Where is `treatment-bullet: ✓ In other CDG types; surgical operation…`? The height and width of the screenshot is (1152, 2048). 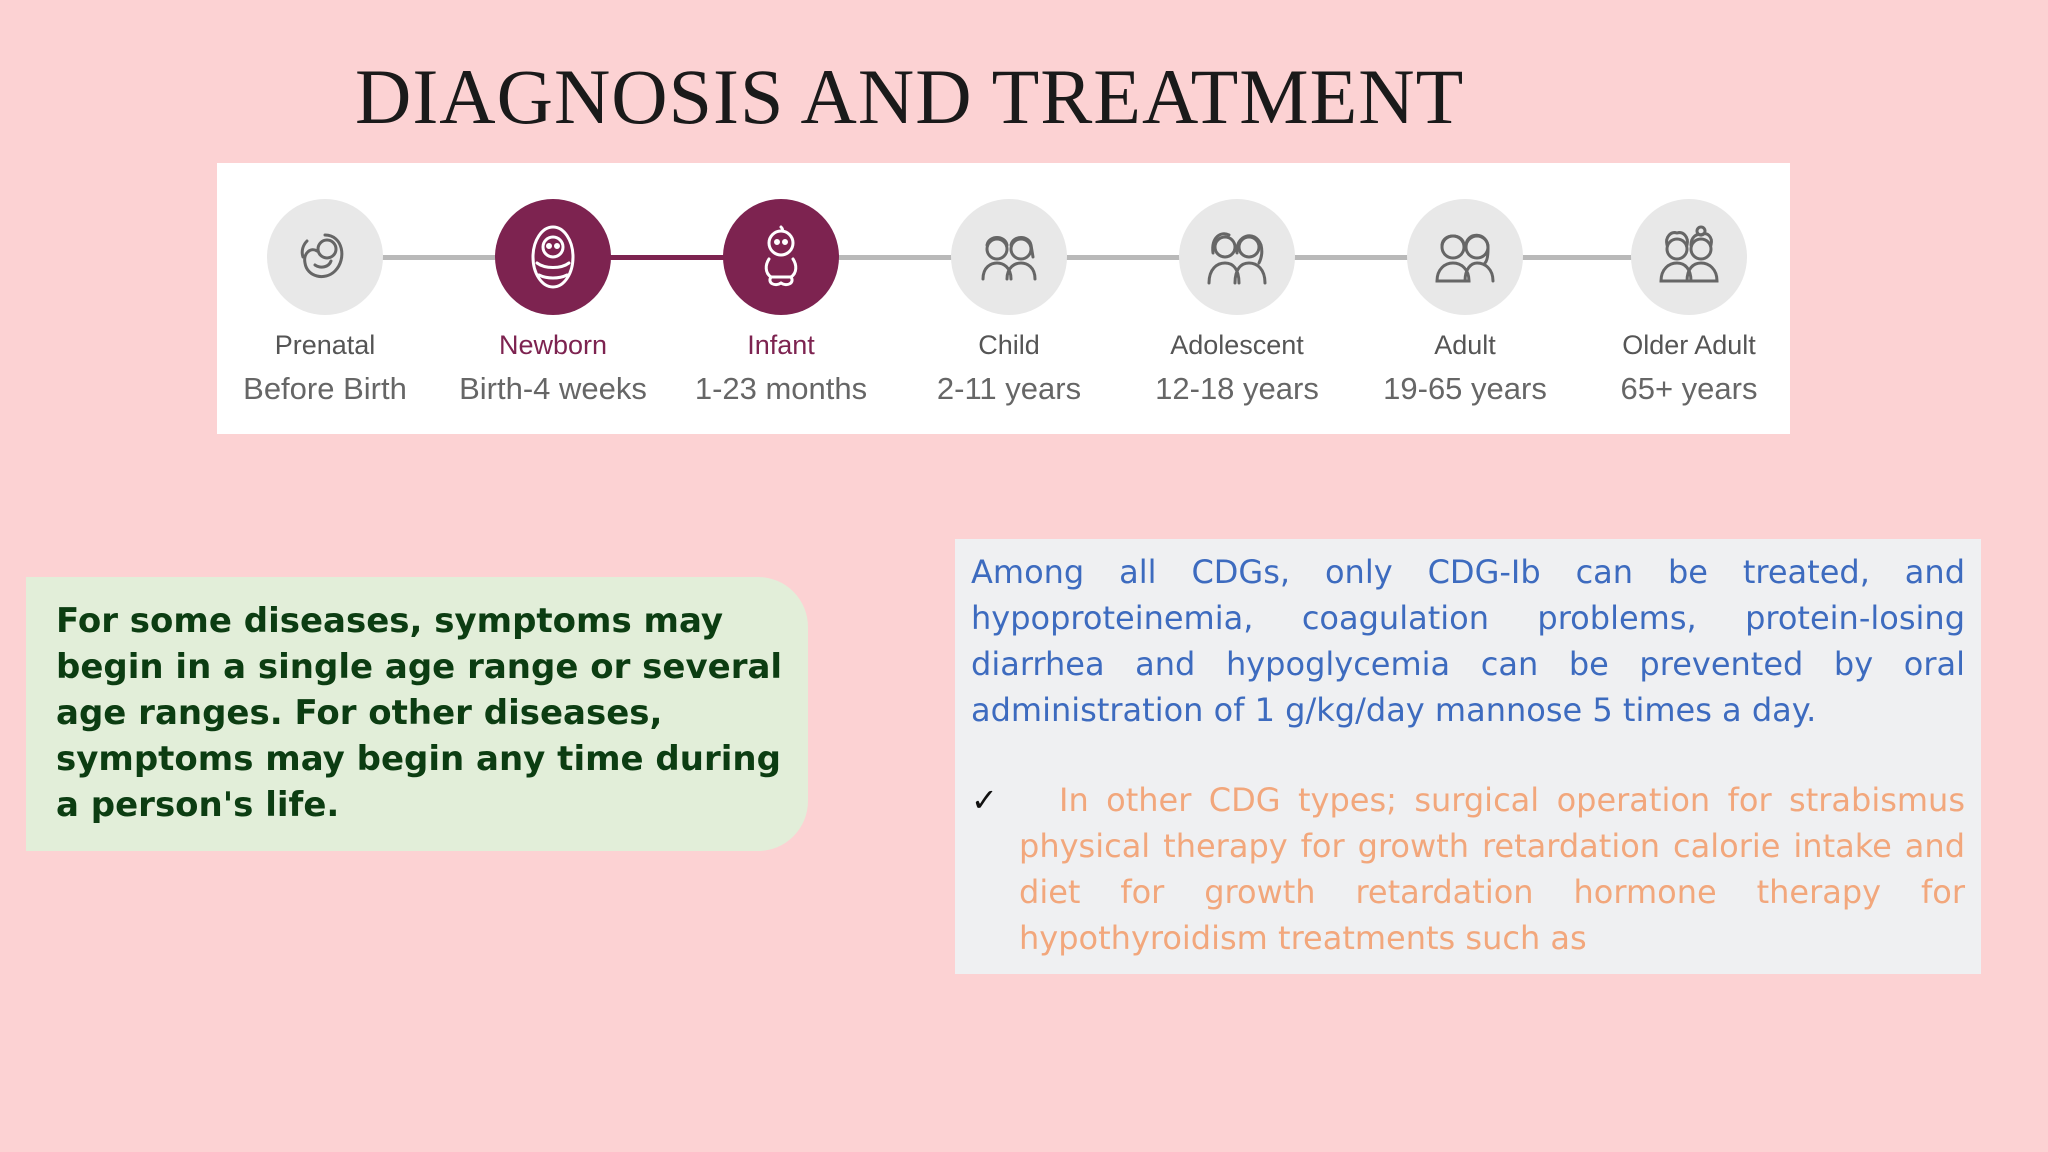
treatment-bullet: ✓ In other CDG types; surgical operation… is located at coordinates (1468, 869).